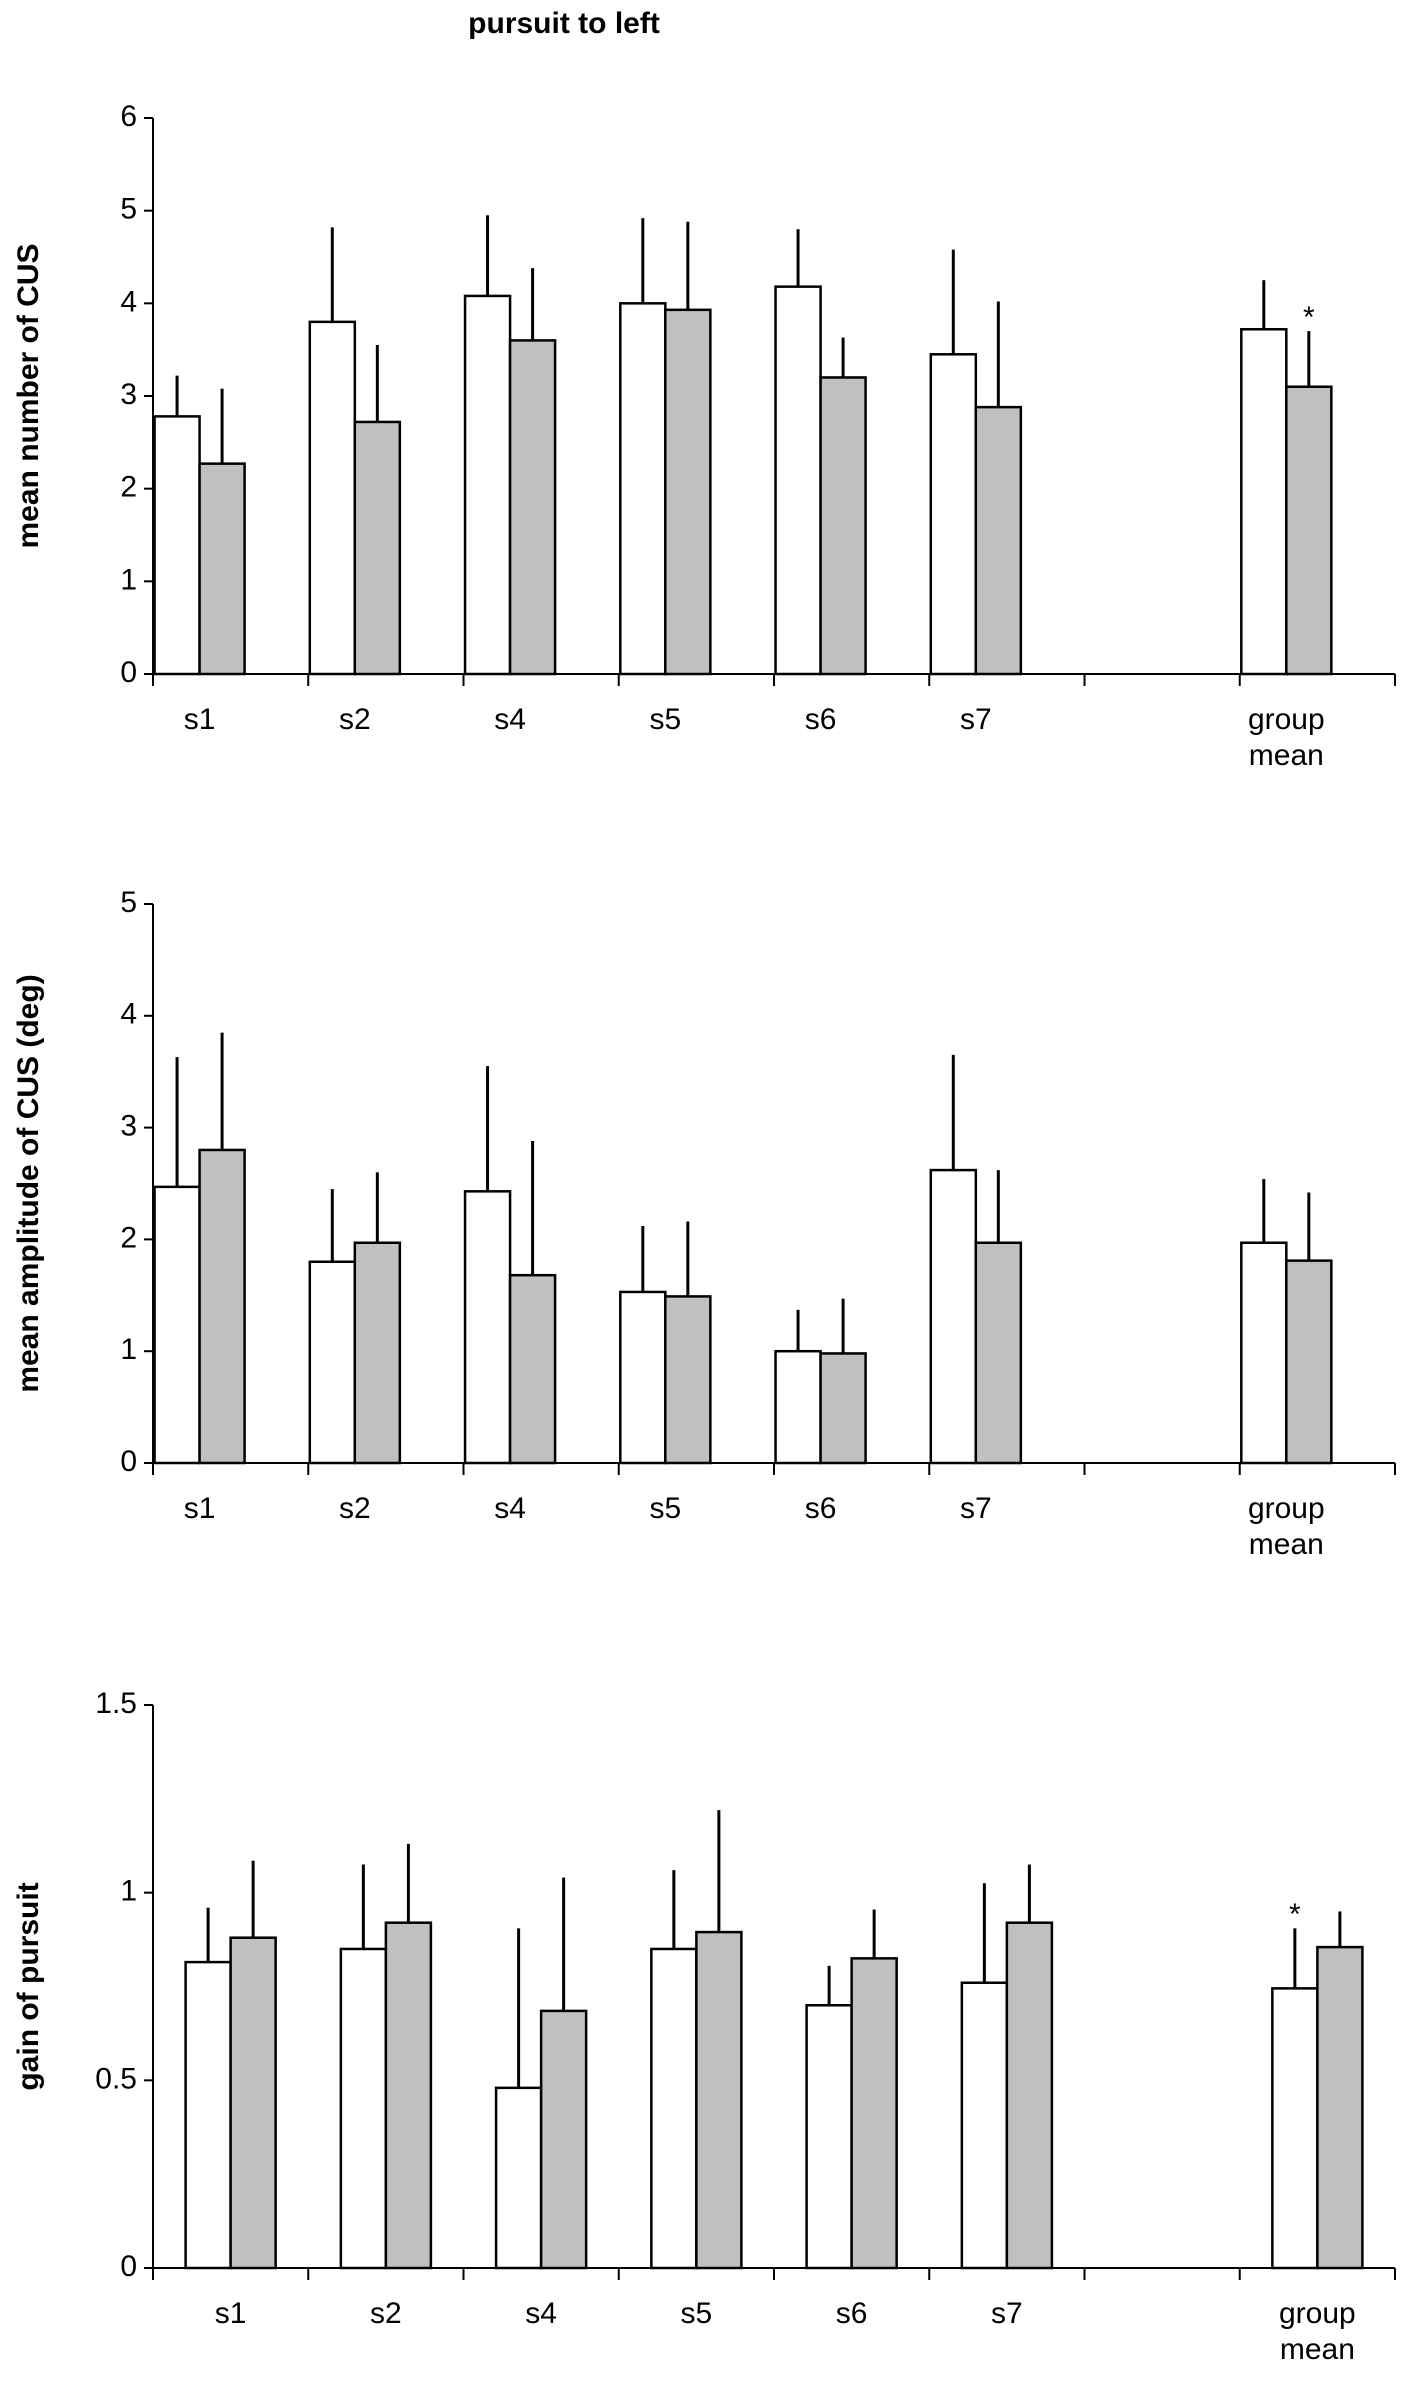 The image size is (1404, 2393). What do you see at coordinates (116, 2078) in the screenshot?
I see `y-tick-label: 0.5` at bounding box center [116, 2078].